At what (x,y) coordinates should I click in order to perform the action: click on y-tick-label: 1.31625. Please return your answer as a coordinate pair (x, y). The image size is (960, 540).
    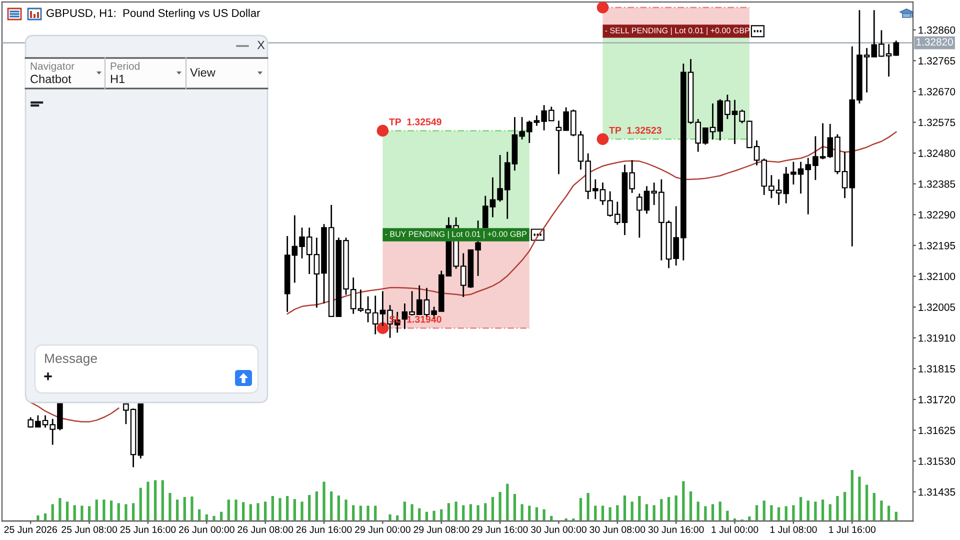
    Looking at the image, I should click on (937, 430).